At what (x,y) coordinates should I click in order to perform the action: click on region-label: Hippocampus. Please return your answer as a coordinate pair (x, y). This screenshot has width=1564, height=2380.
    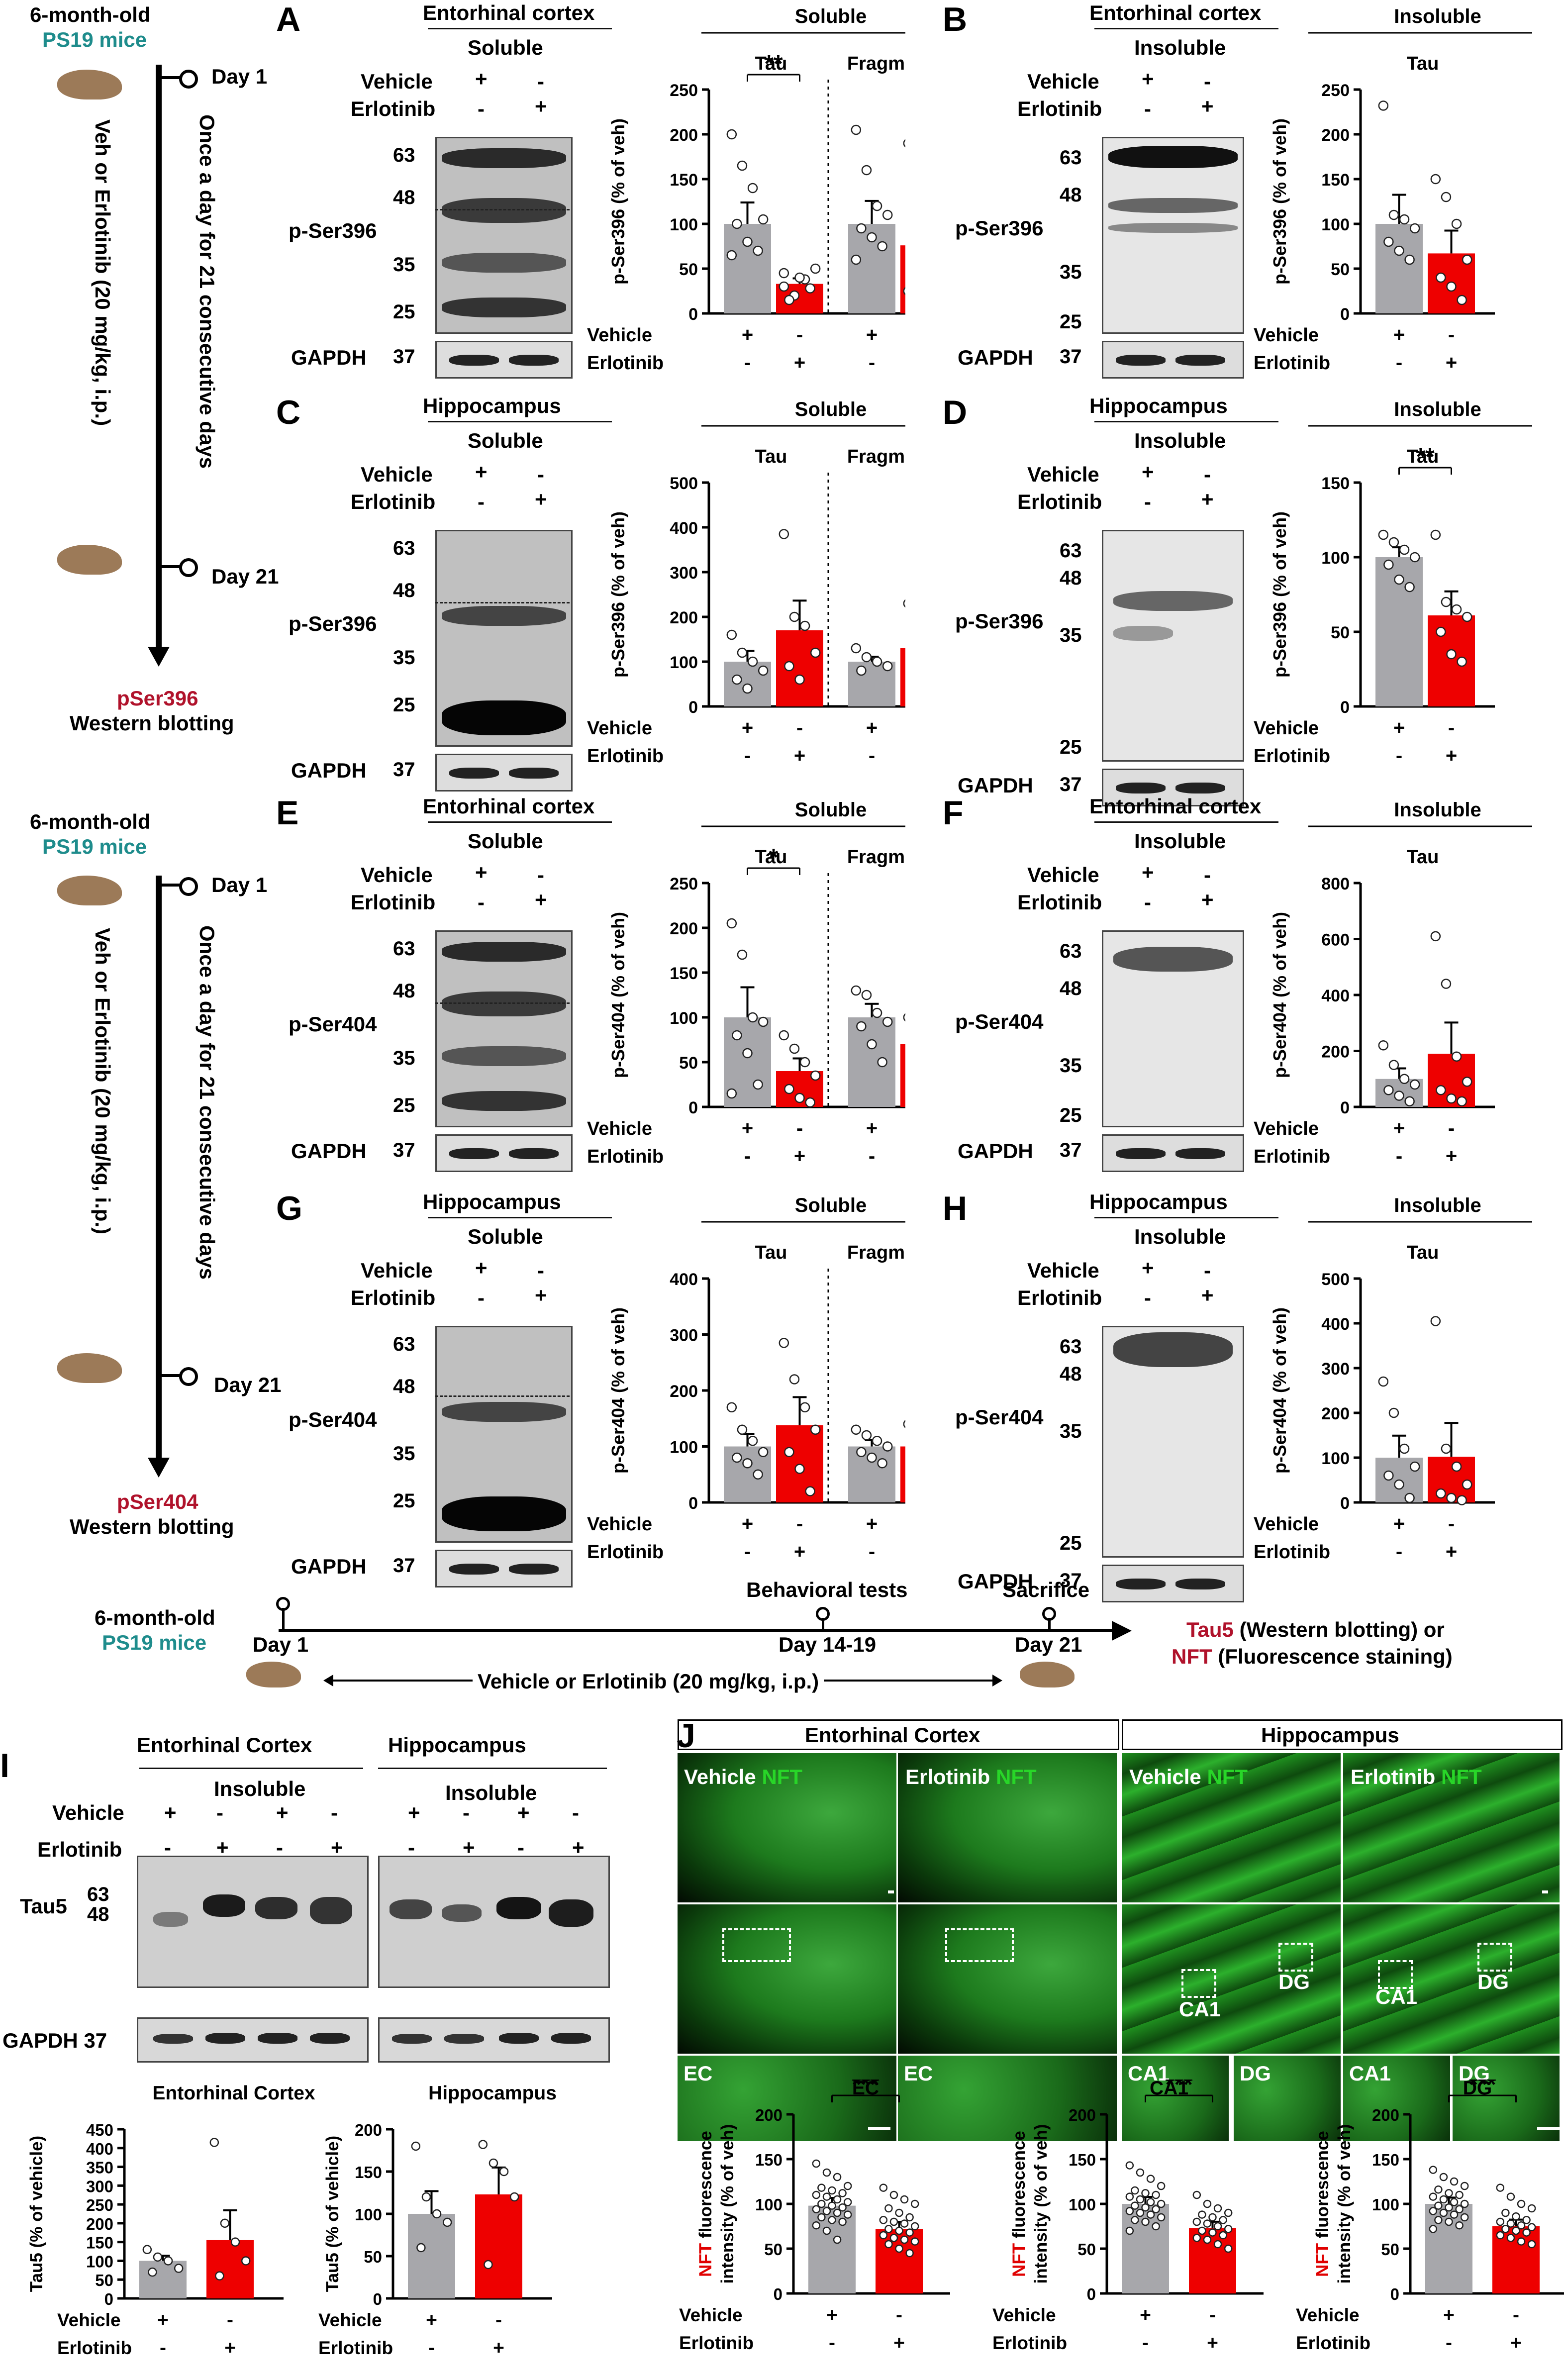
    Looking at the image, I should click on (1158, 405).